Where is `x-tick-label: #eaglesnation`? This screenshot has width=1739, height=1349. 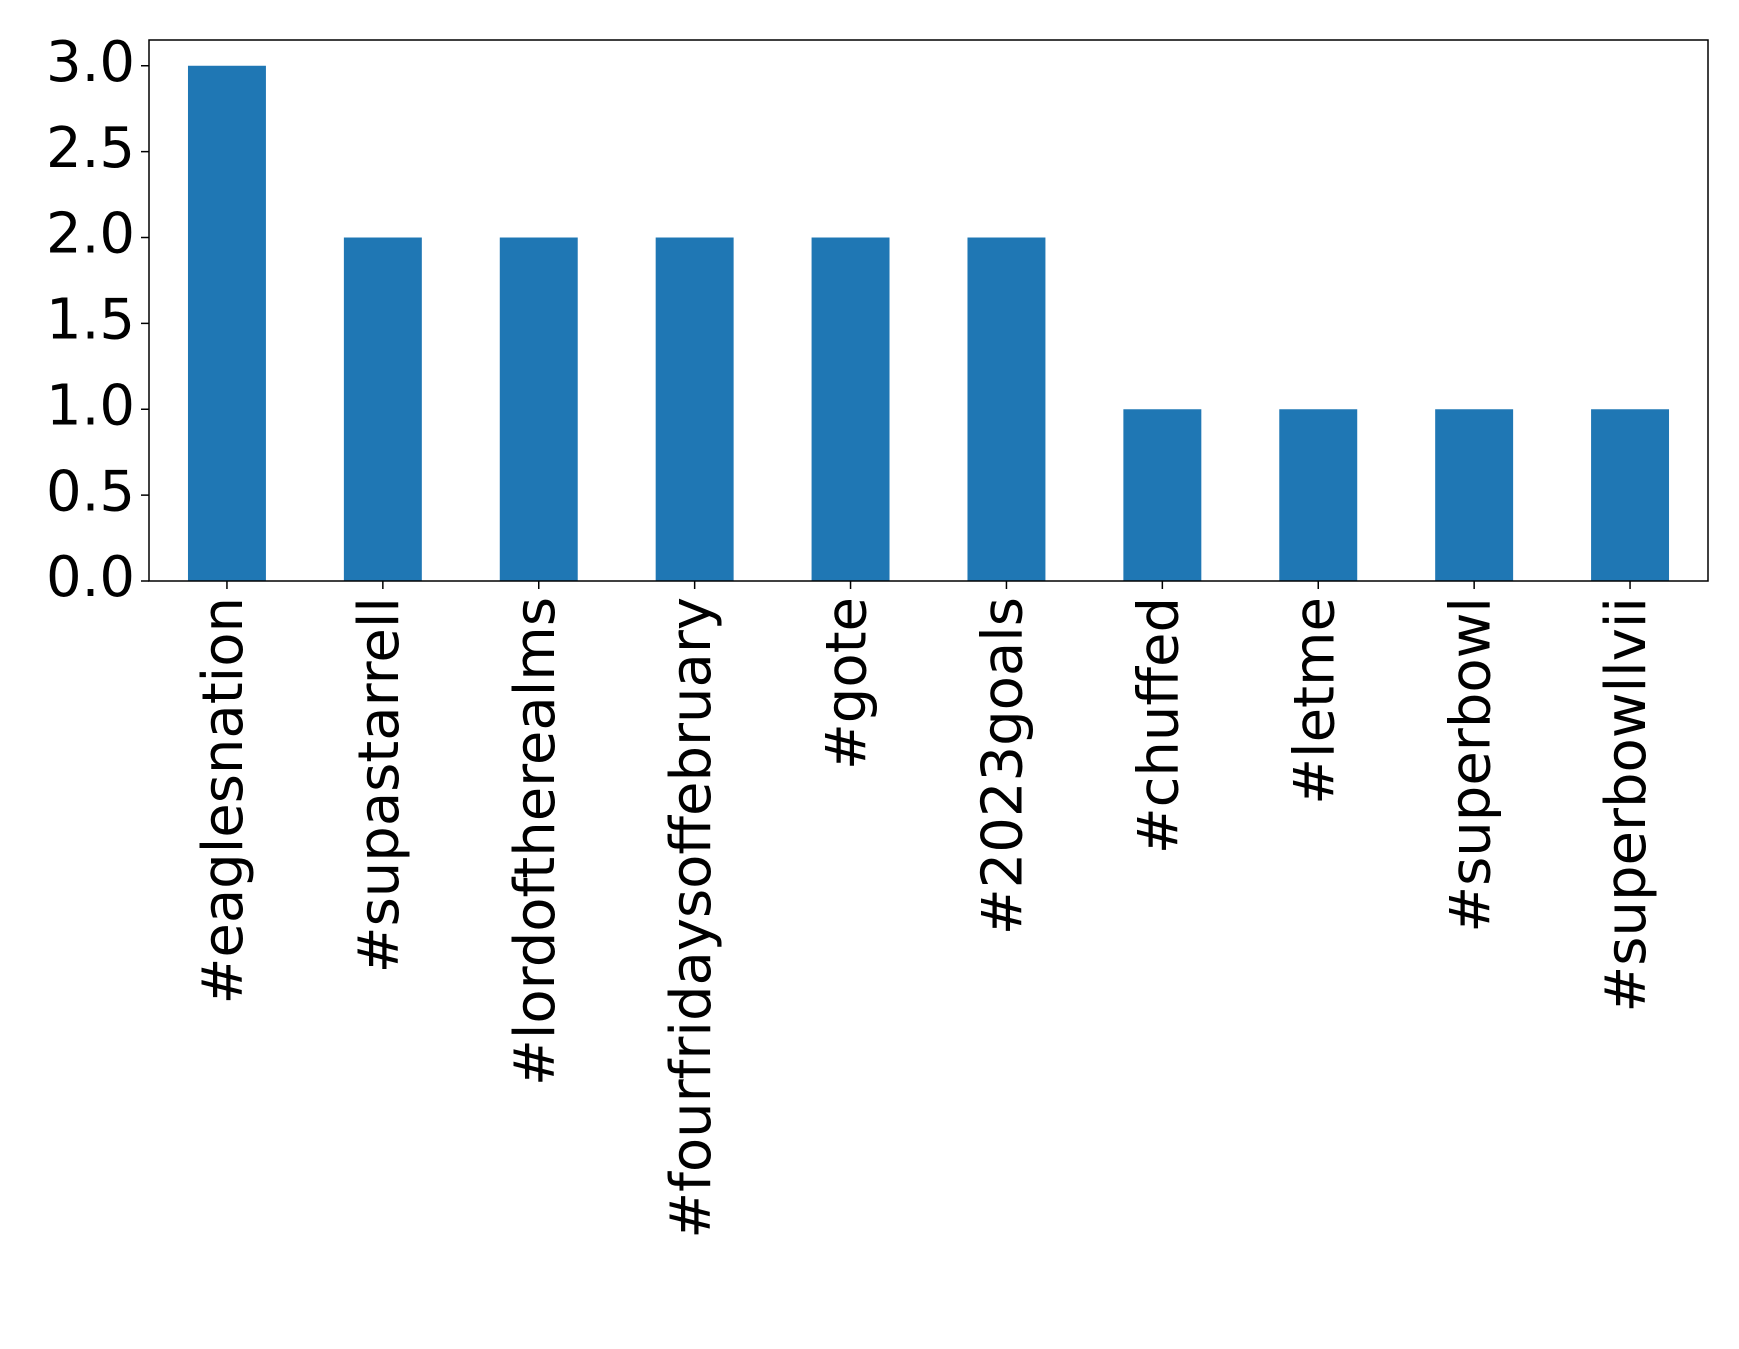 x-tick-label: #eaglesnation is located at coordinates (223, 801).